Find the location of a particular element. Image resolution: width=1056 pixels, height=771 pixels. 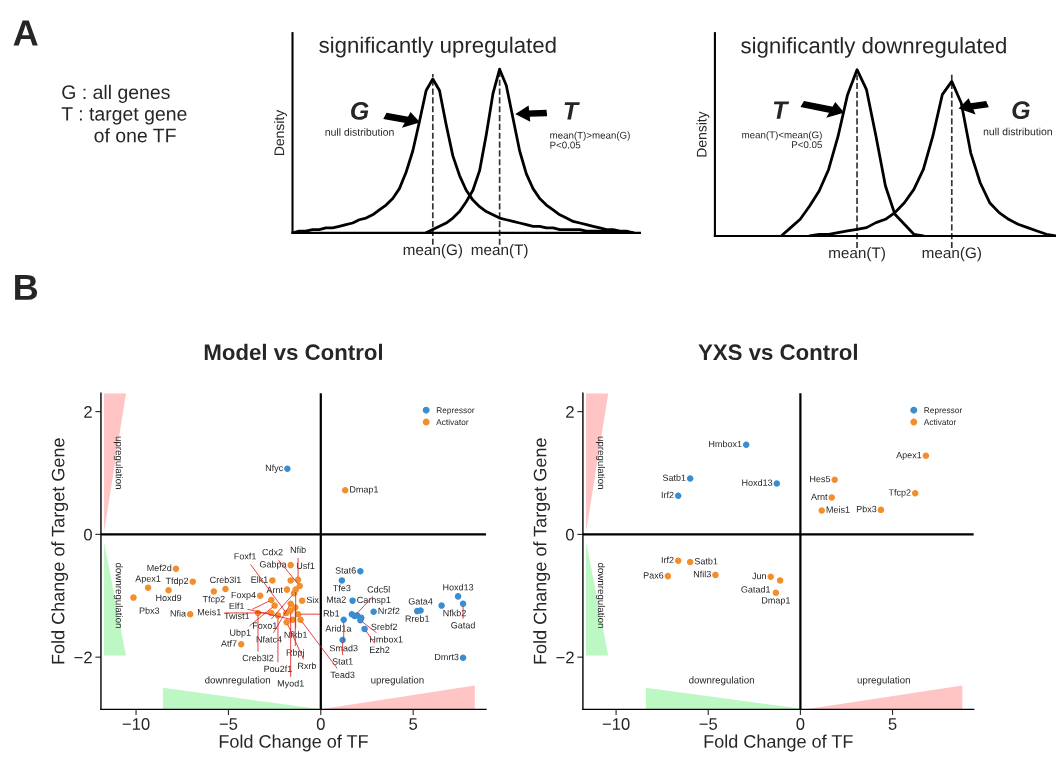

annotation: Nfia is located at coordinates (178, 613).